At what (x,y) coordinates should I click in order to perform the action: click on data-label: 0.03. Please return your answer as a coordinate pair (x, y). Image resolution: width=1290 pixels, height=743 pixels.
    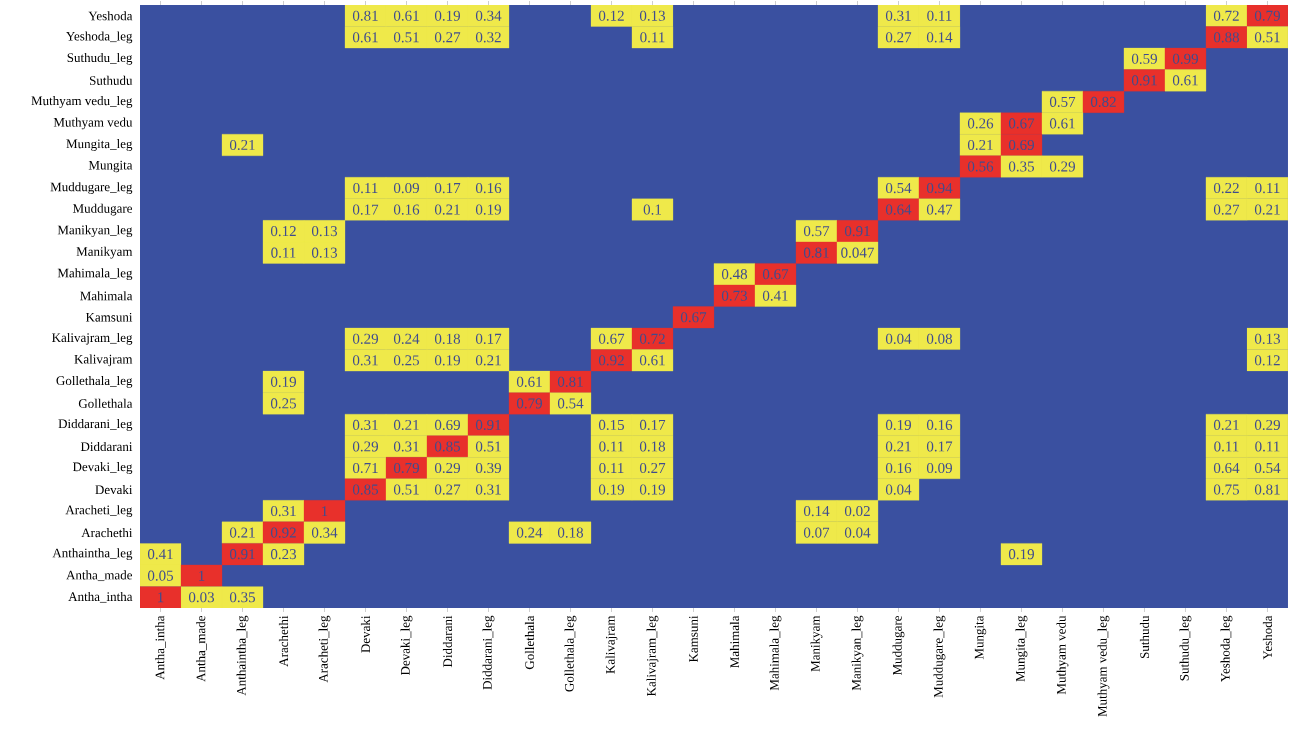
    Looking at the image, I should click on (201, 597).